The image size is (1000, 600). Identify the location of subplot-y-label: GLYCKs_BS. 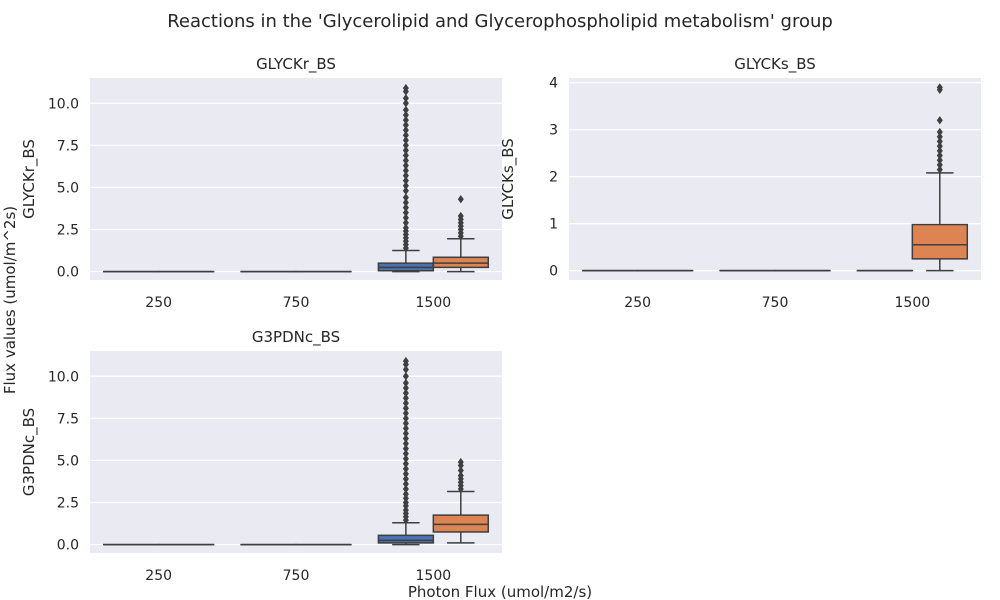
(508, 179).